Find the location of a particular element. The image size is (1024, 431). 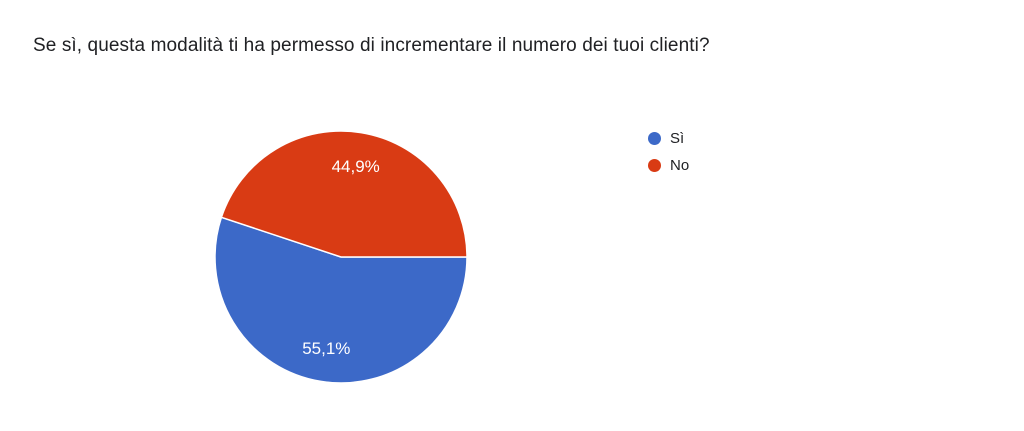

pie-slice-sì is located at coordinates (341, 300).